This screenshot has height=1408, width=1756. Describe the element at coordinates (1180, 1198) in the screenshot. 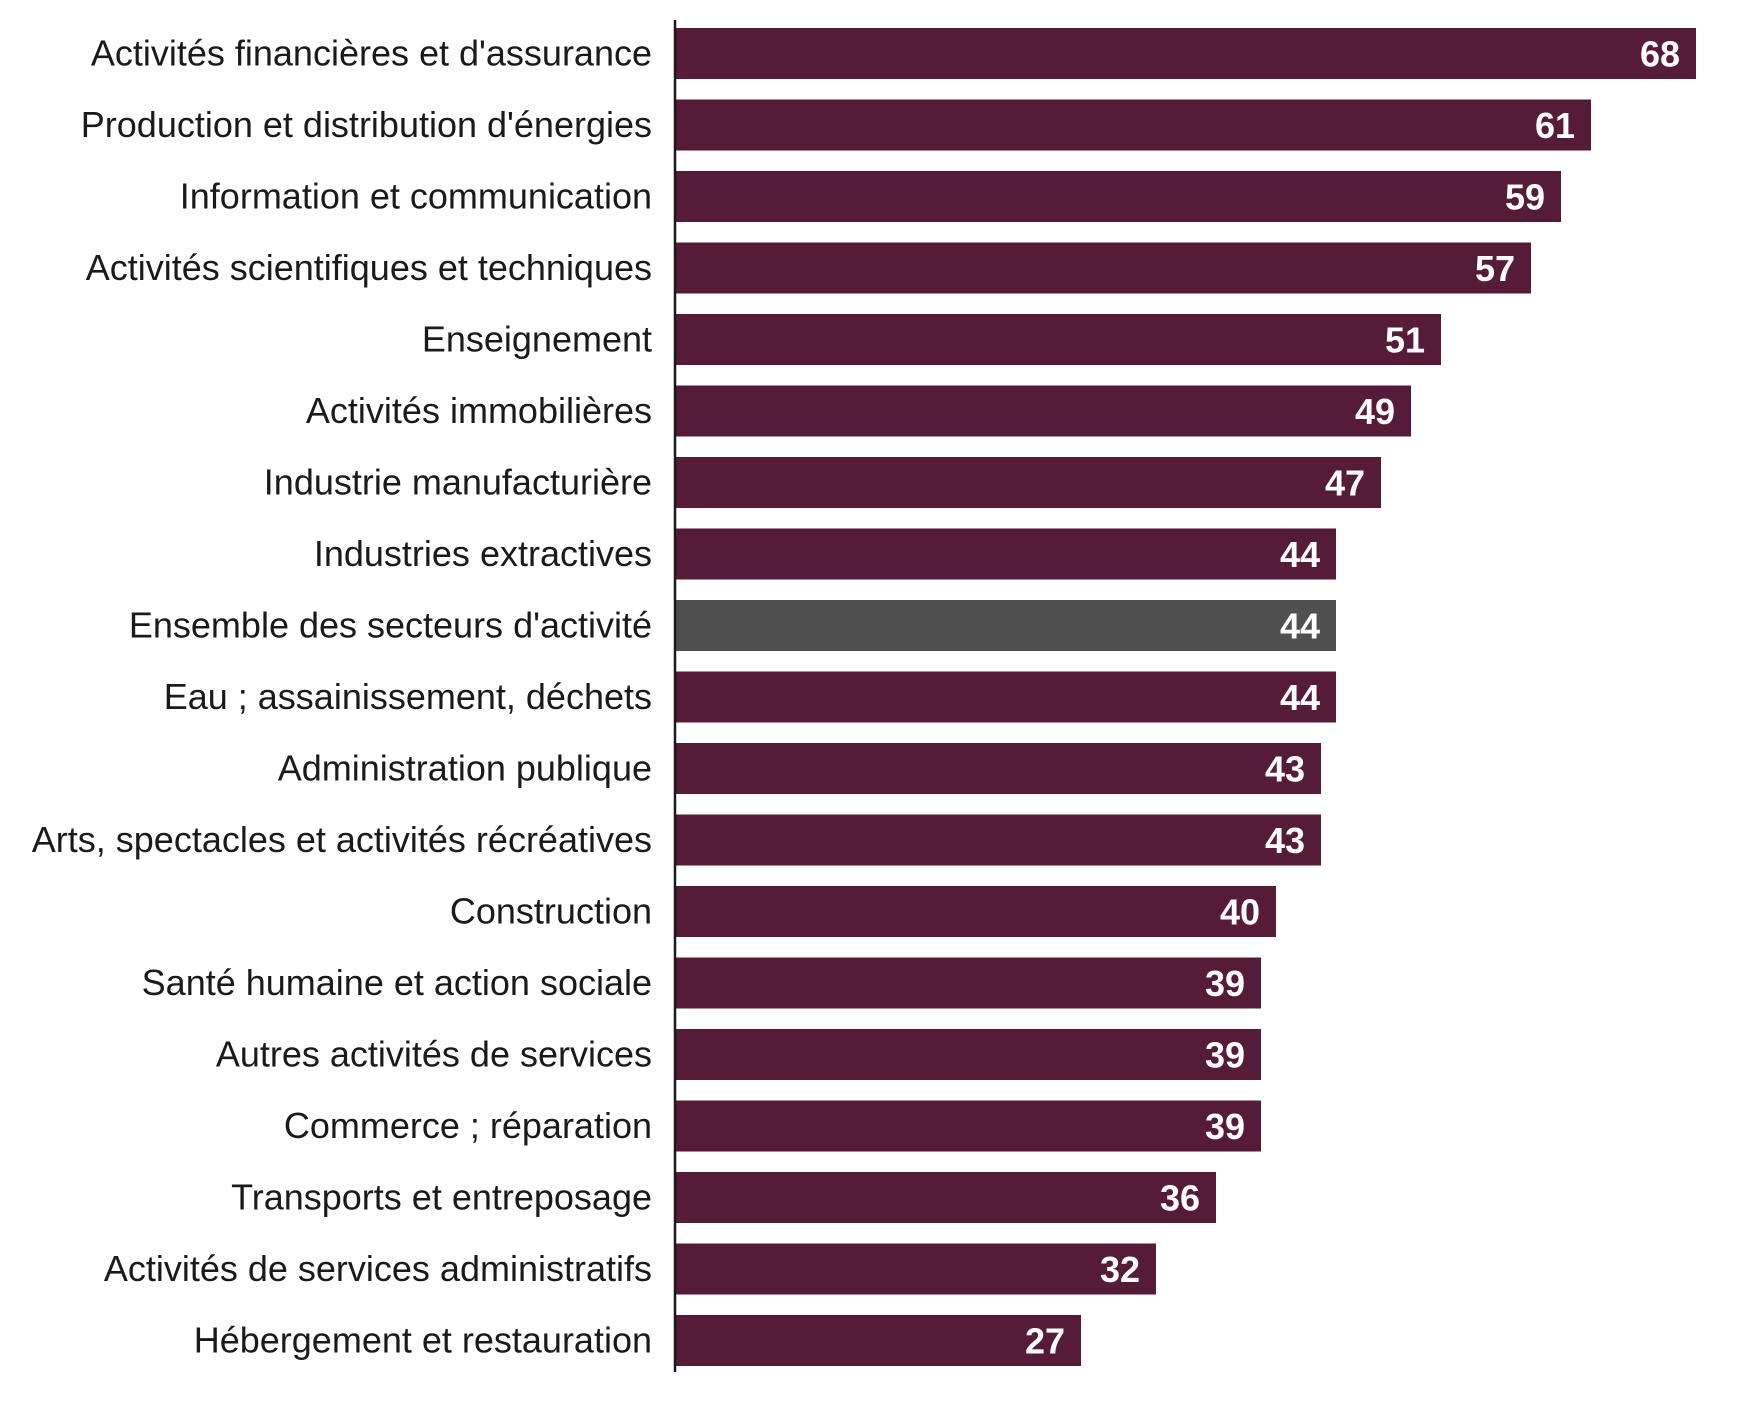

I see `value-label: 36` at that location.